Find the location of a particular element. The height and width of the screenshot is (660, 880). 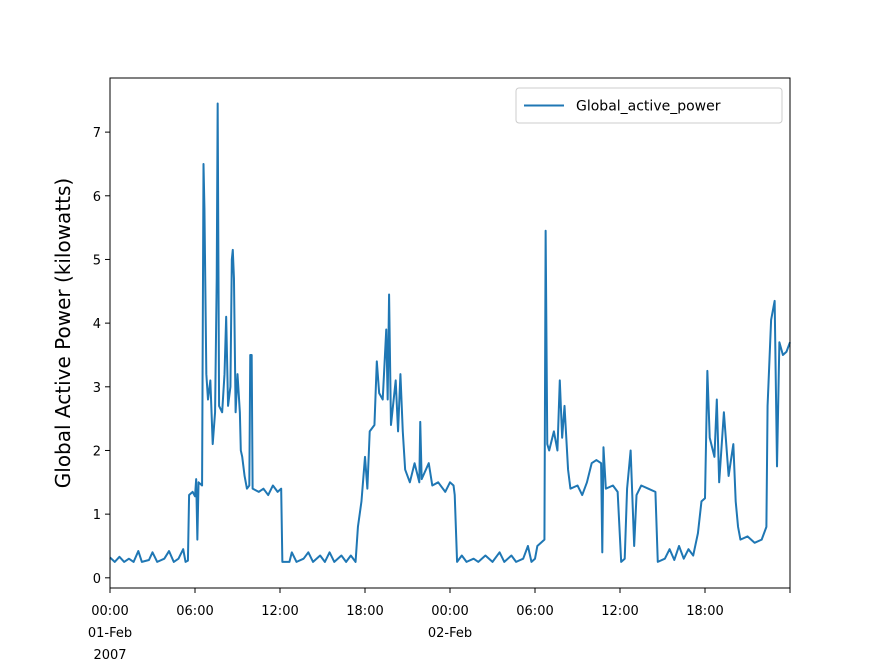

y-tick-label: 1 is located at coordinates (97, 515).